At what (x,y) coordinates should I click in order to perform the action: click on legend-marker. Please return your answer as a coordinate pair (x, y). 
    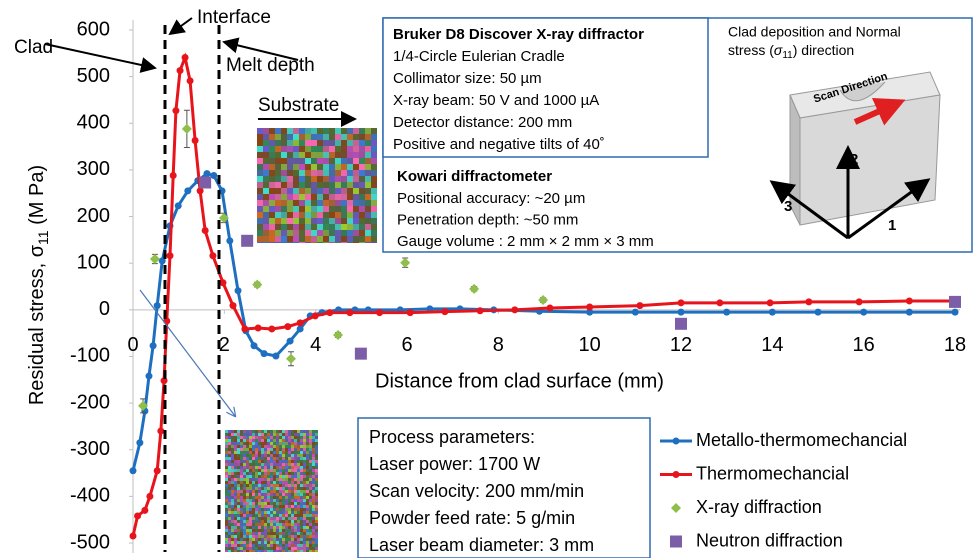
    Looking at the image, I should click on (676, 441).